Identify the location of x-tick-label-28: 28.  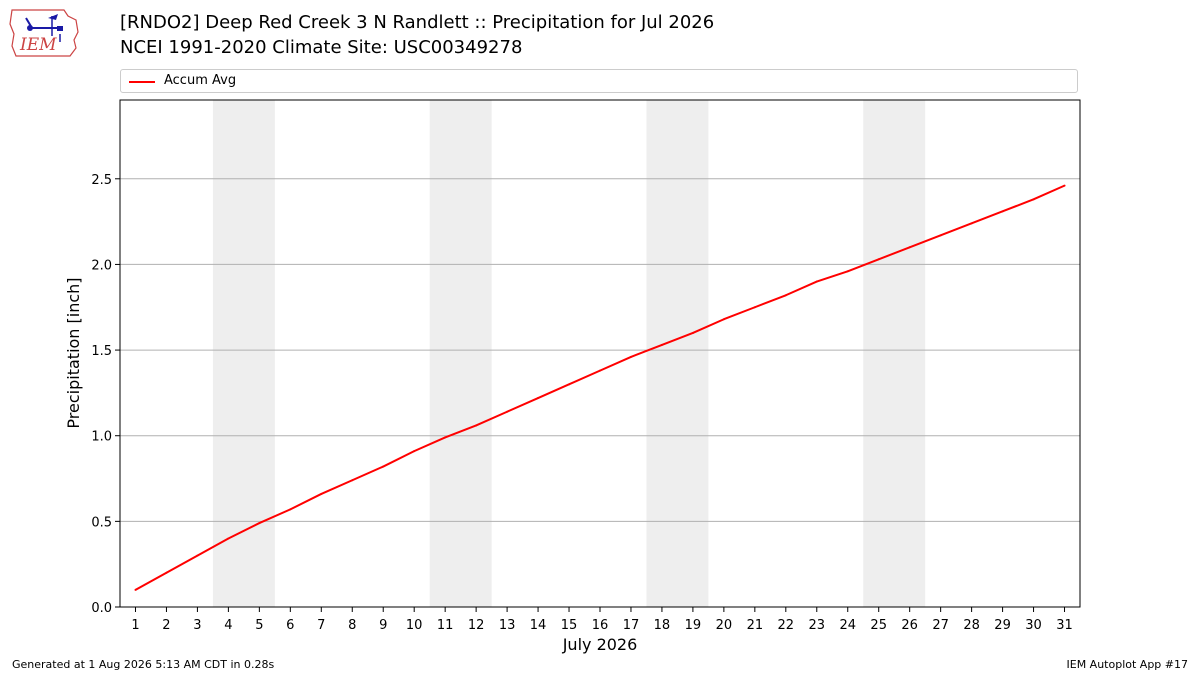
(971, 625).